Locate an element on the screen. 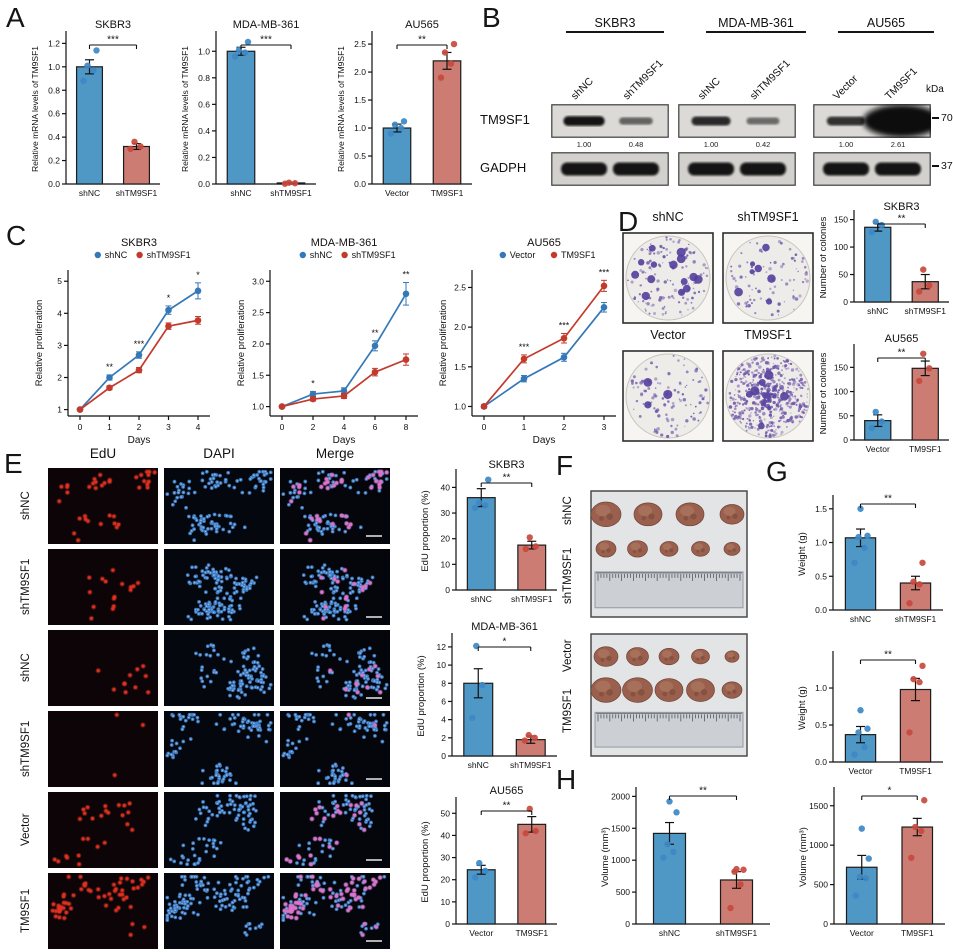  svg-text: 0.2 is located at coordinates (204, 157).